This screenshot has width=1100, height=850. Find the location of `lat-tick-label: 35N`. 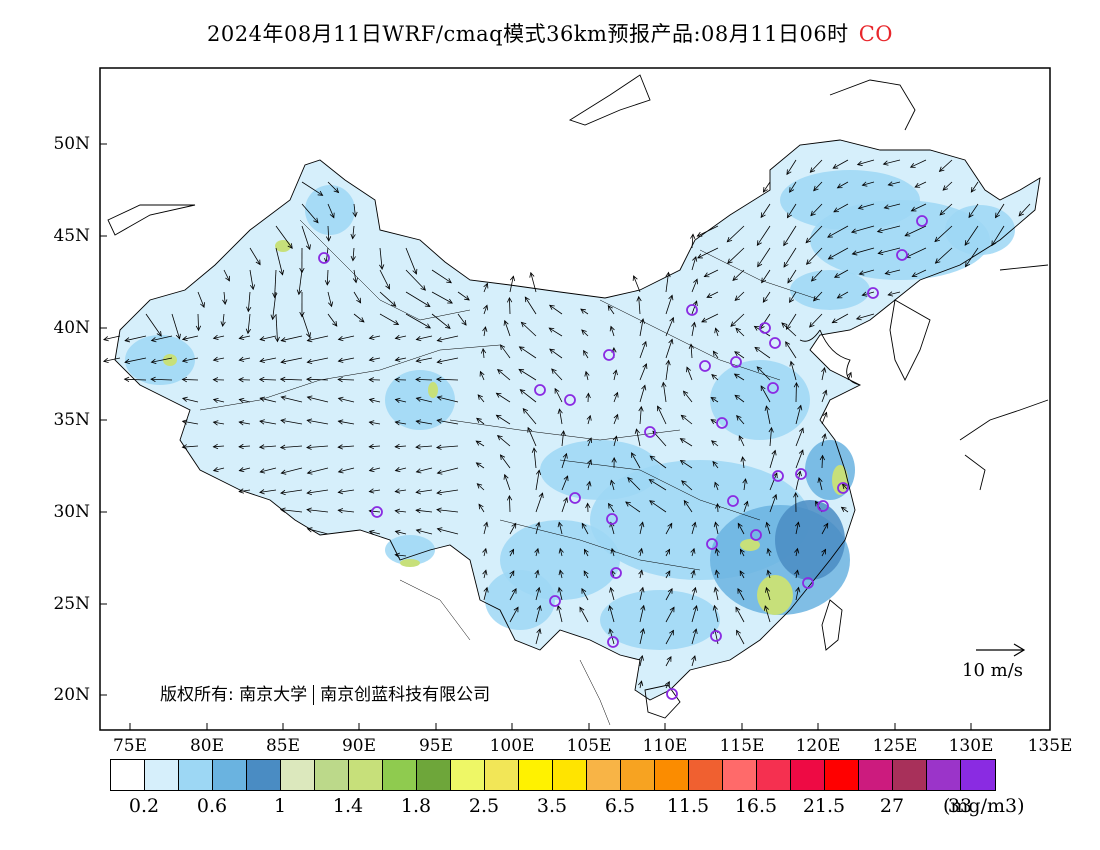

lat-tick-label: 35N is located at coordinates (71, 420).